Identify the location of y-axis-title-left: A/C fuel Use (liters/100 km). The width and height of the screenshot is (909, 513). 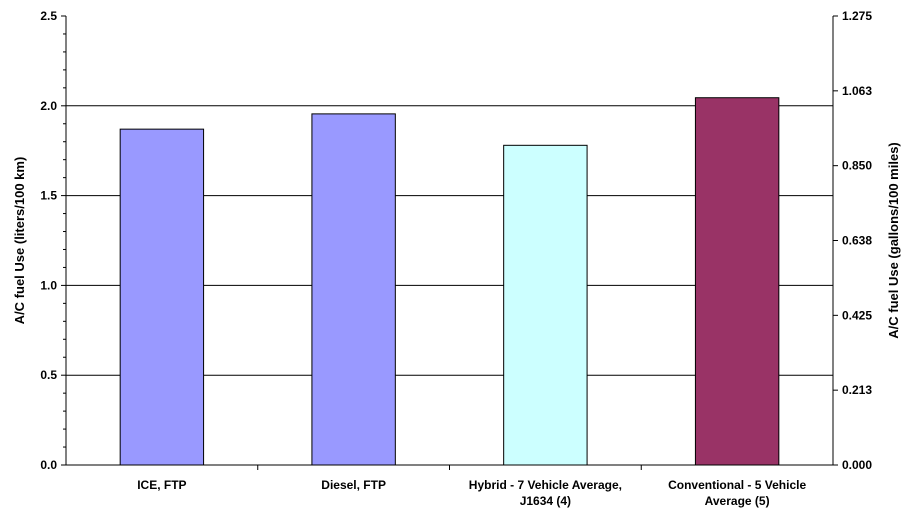
(19, 241).